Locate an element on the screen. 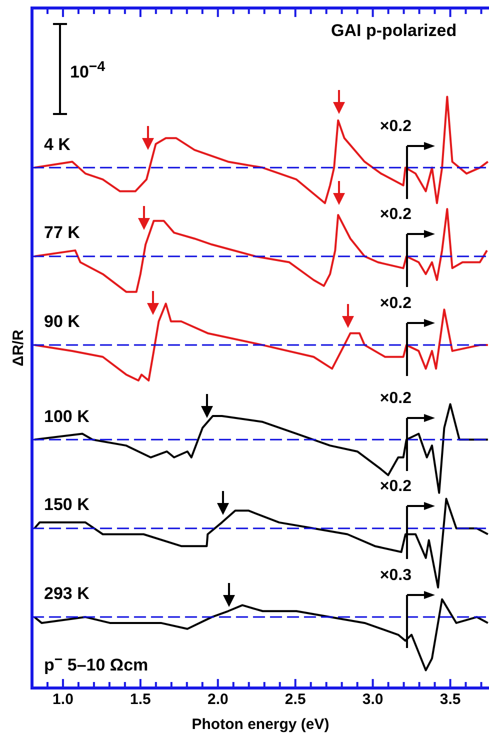  text: 10$^{−4}$ is located at coordinates (88, 70).